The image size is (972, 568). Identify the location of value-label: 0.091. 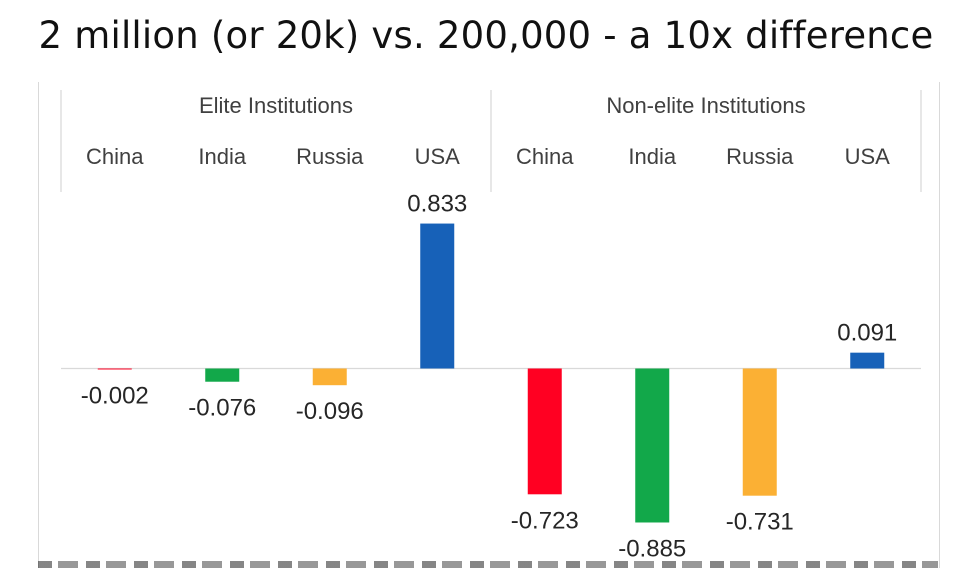
(867, 333).